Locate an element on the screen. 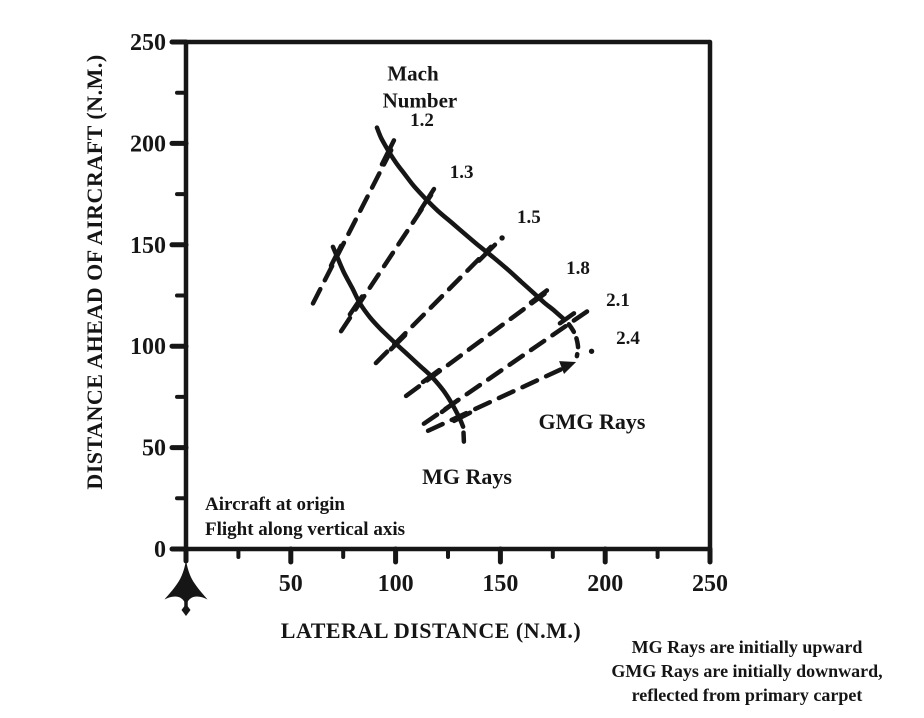  gmg-ray-arrowhead is located at coordinates (568, 367).